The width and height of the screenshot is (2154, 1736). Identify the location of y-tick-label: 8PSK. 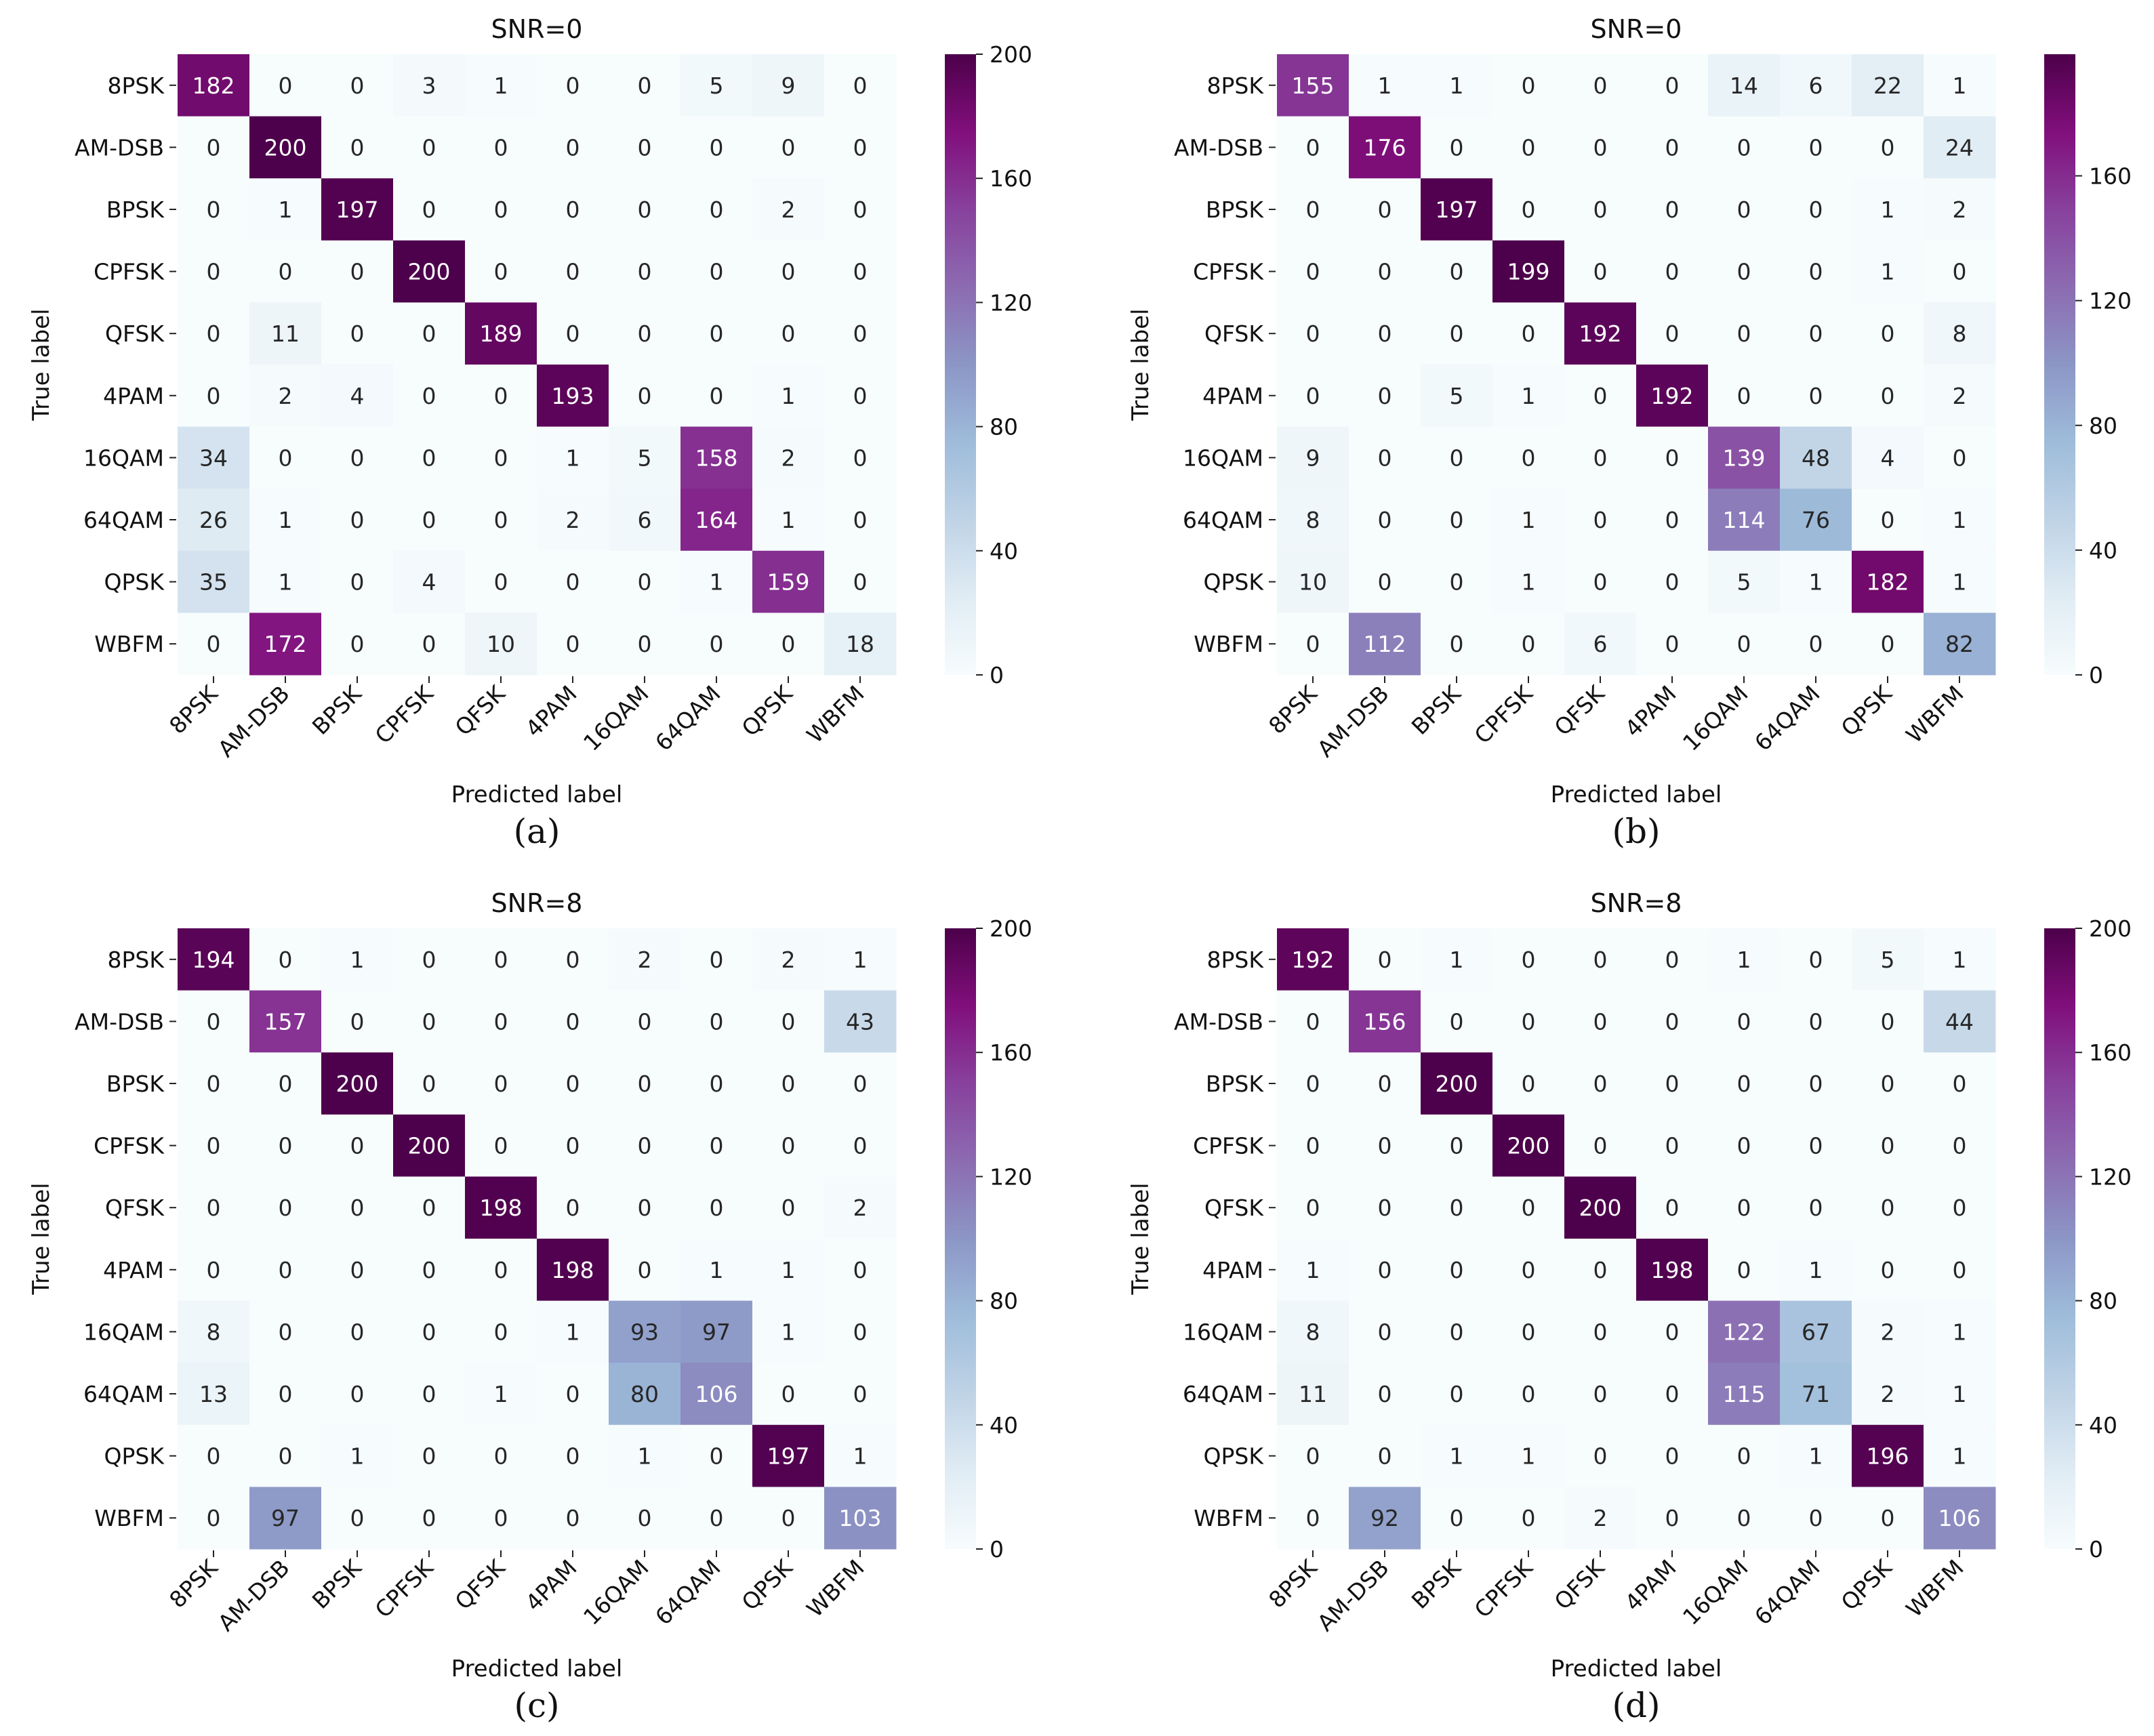
(136, 960).